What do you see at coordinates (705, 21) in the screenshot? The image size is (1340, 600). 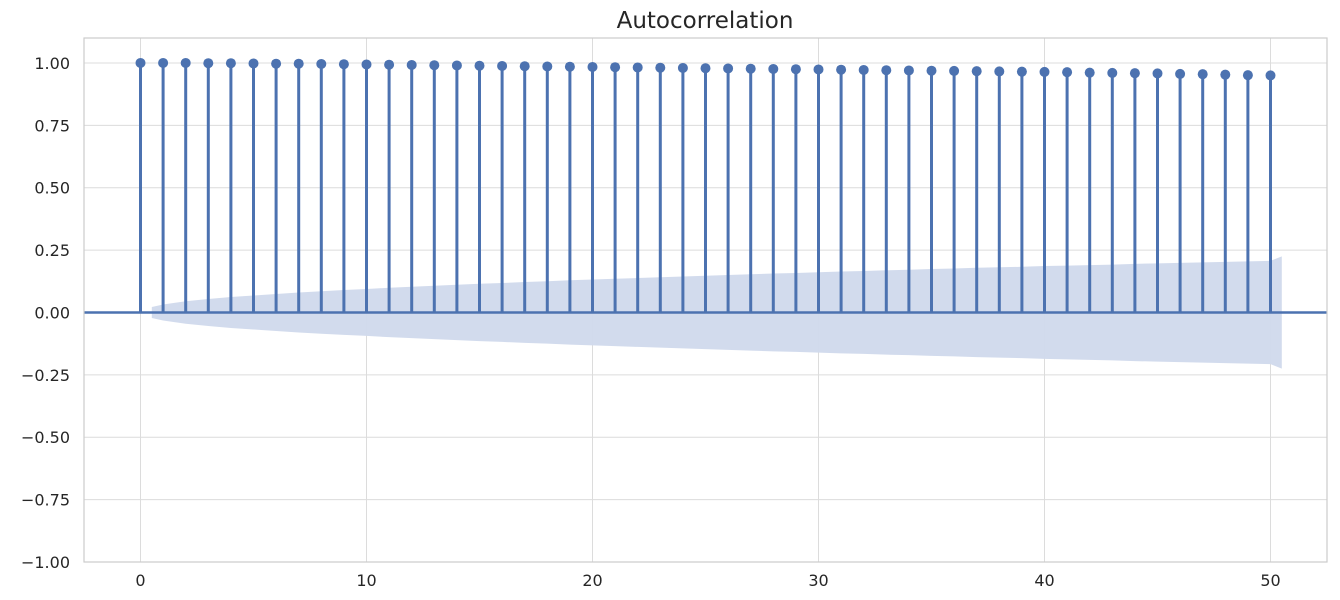 I see `chart-title: Autocorrelation` at bounding box center [705, 21].